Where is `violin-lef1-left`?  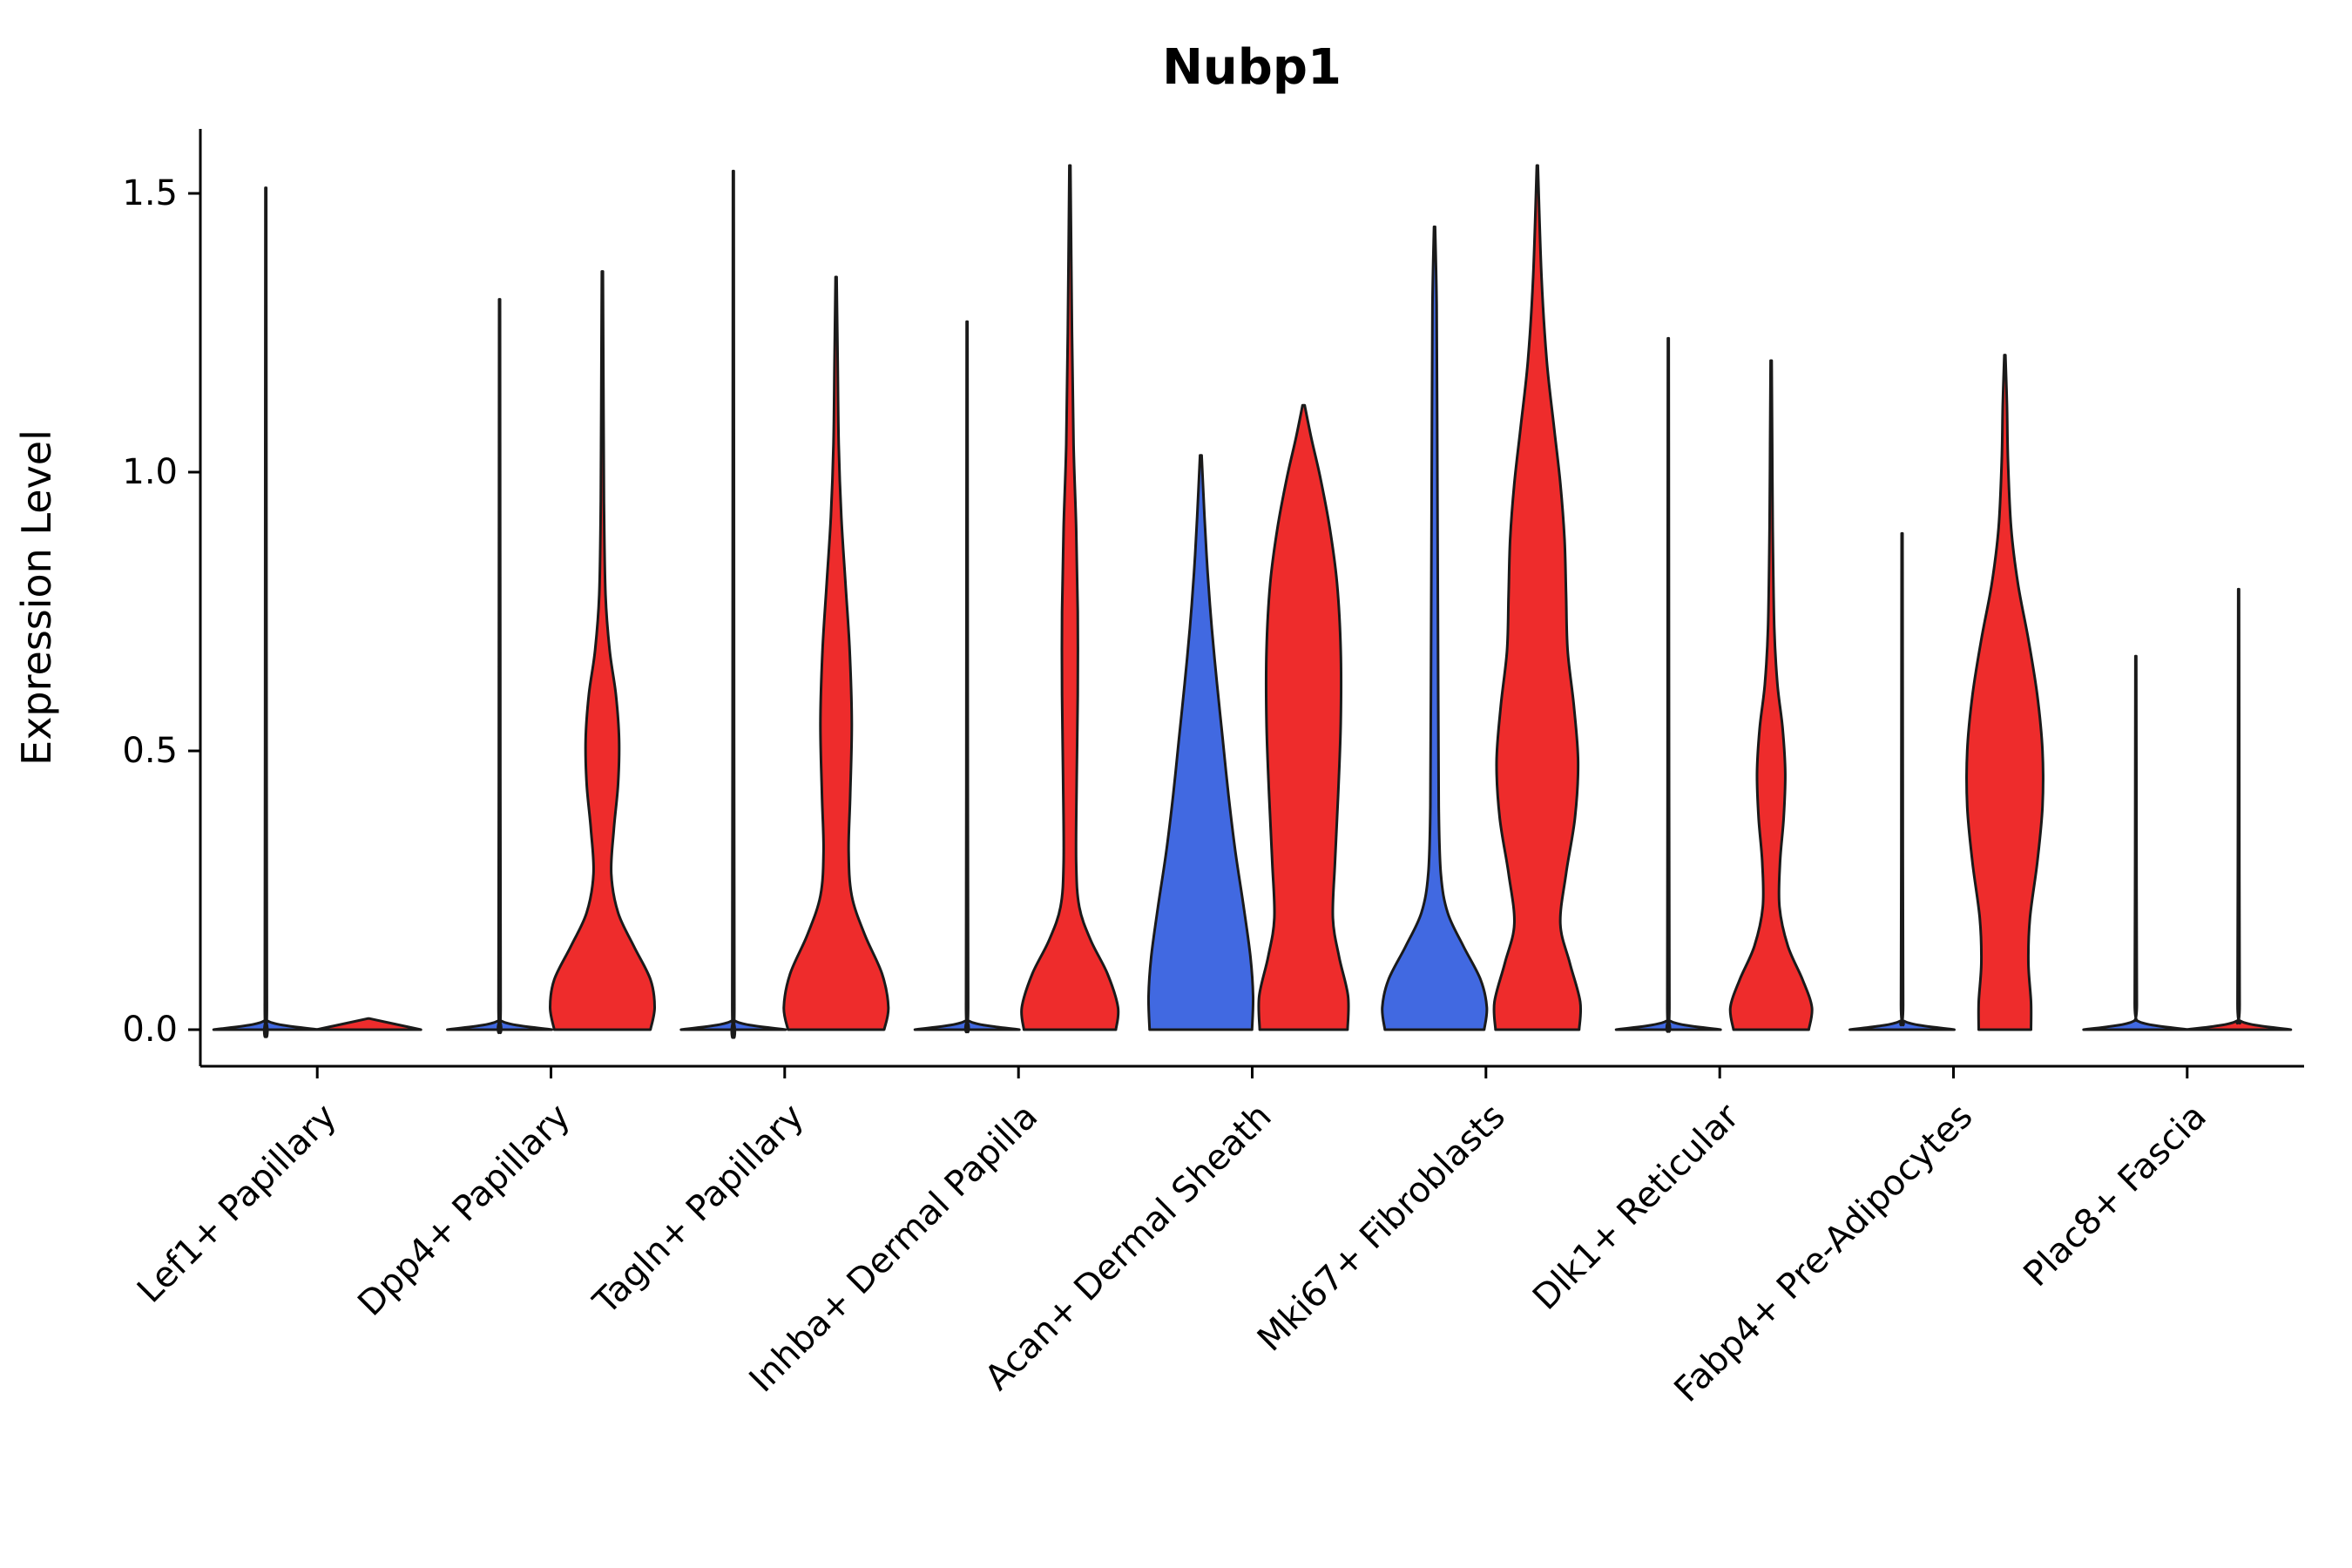
violin-lef1-left is located at coordinates (266, 612).